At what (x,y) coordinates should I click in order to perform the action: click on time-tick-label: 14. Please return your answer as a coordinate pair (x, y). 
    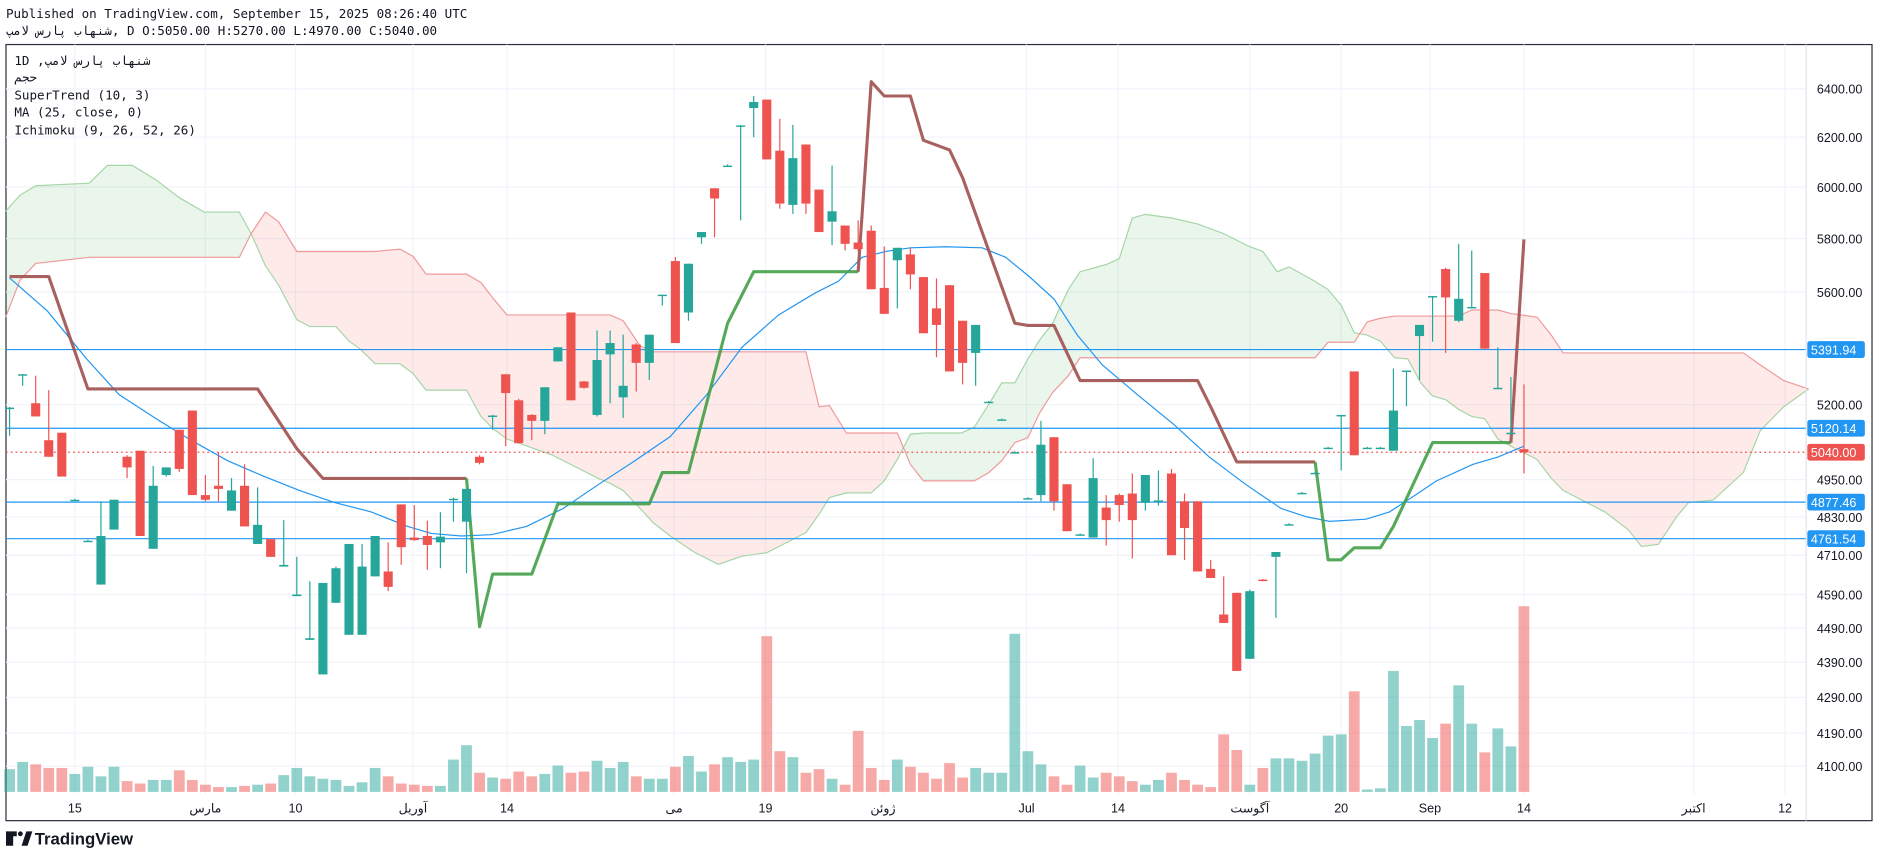
    Looking at the image, I should click on (1524, 808).